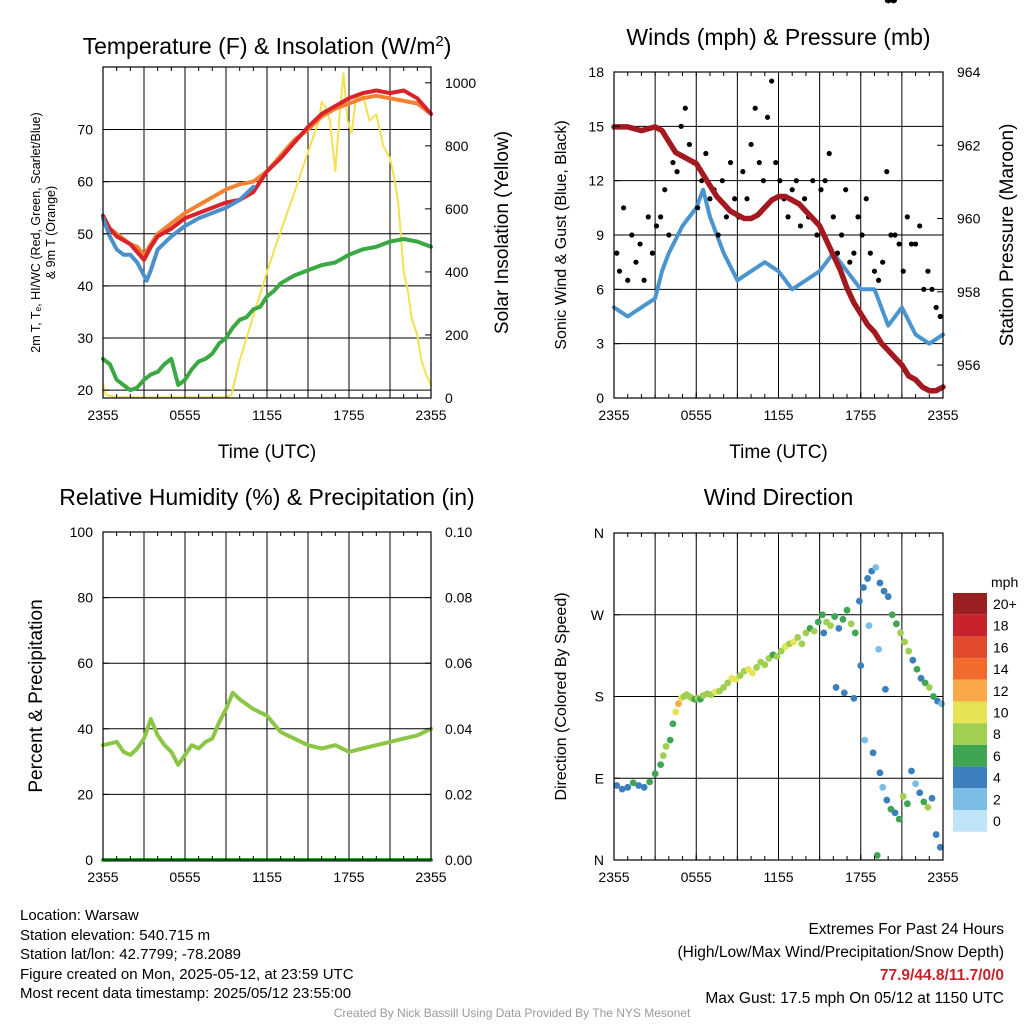  I want to click on y2-tick-label: 200, so click(457, 335).